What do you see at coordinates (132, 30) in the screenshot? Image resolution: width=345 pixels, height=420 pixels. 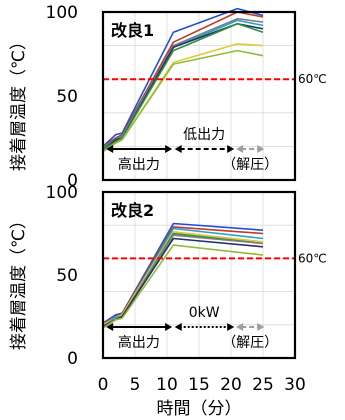 I see `panel-title: 改良1` at bounding box center [132, 30].